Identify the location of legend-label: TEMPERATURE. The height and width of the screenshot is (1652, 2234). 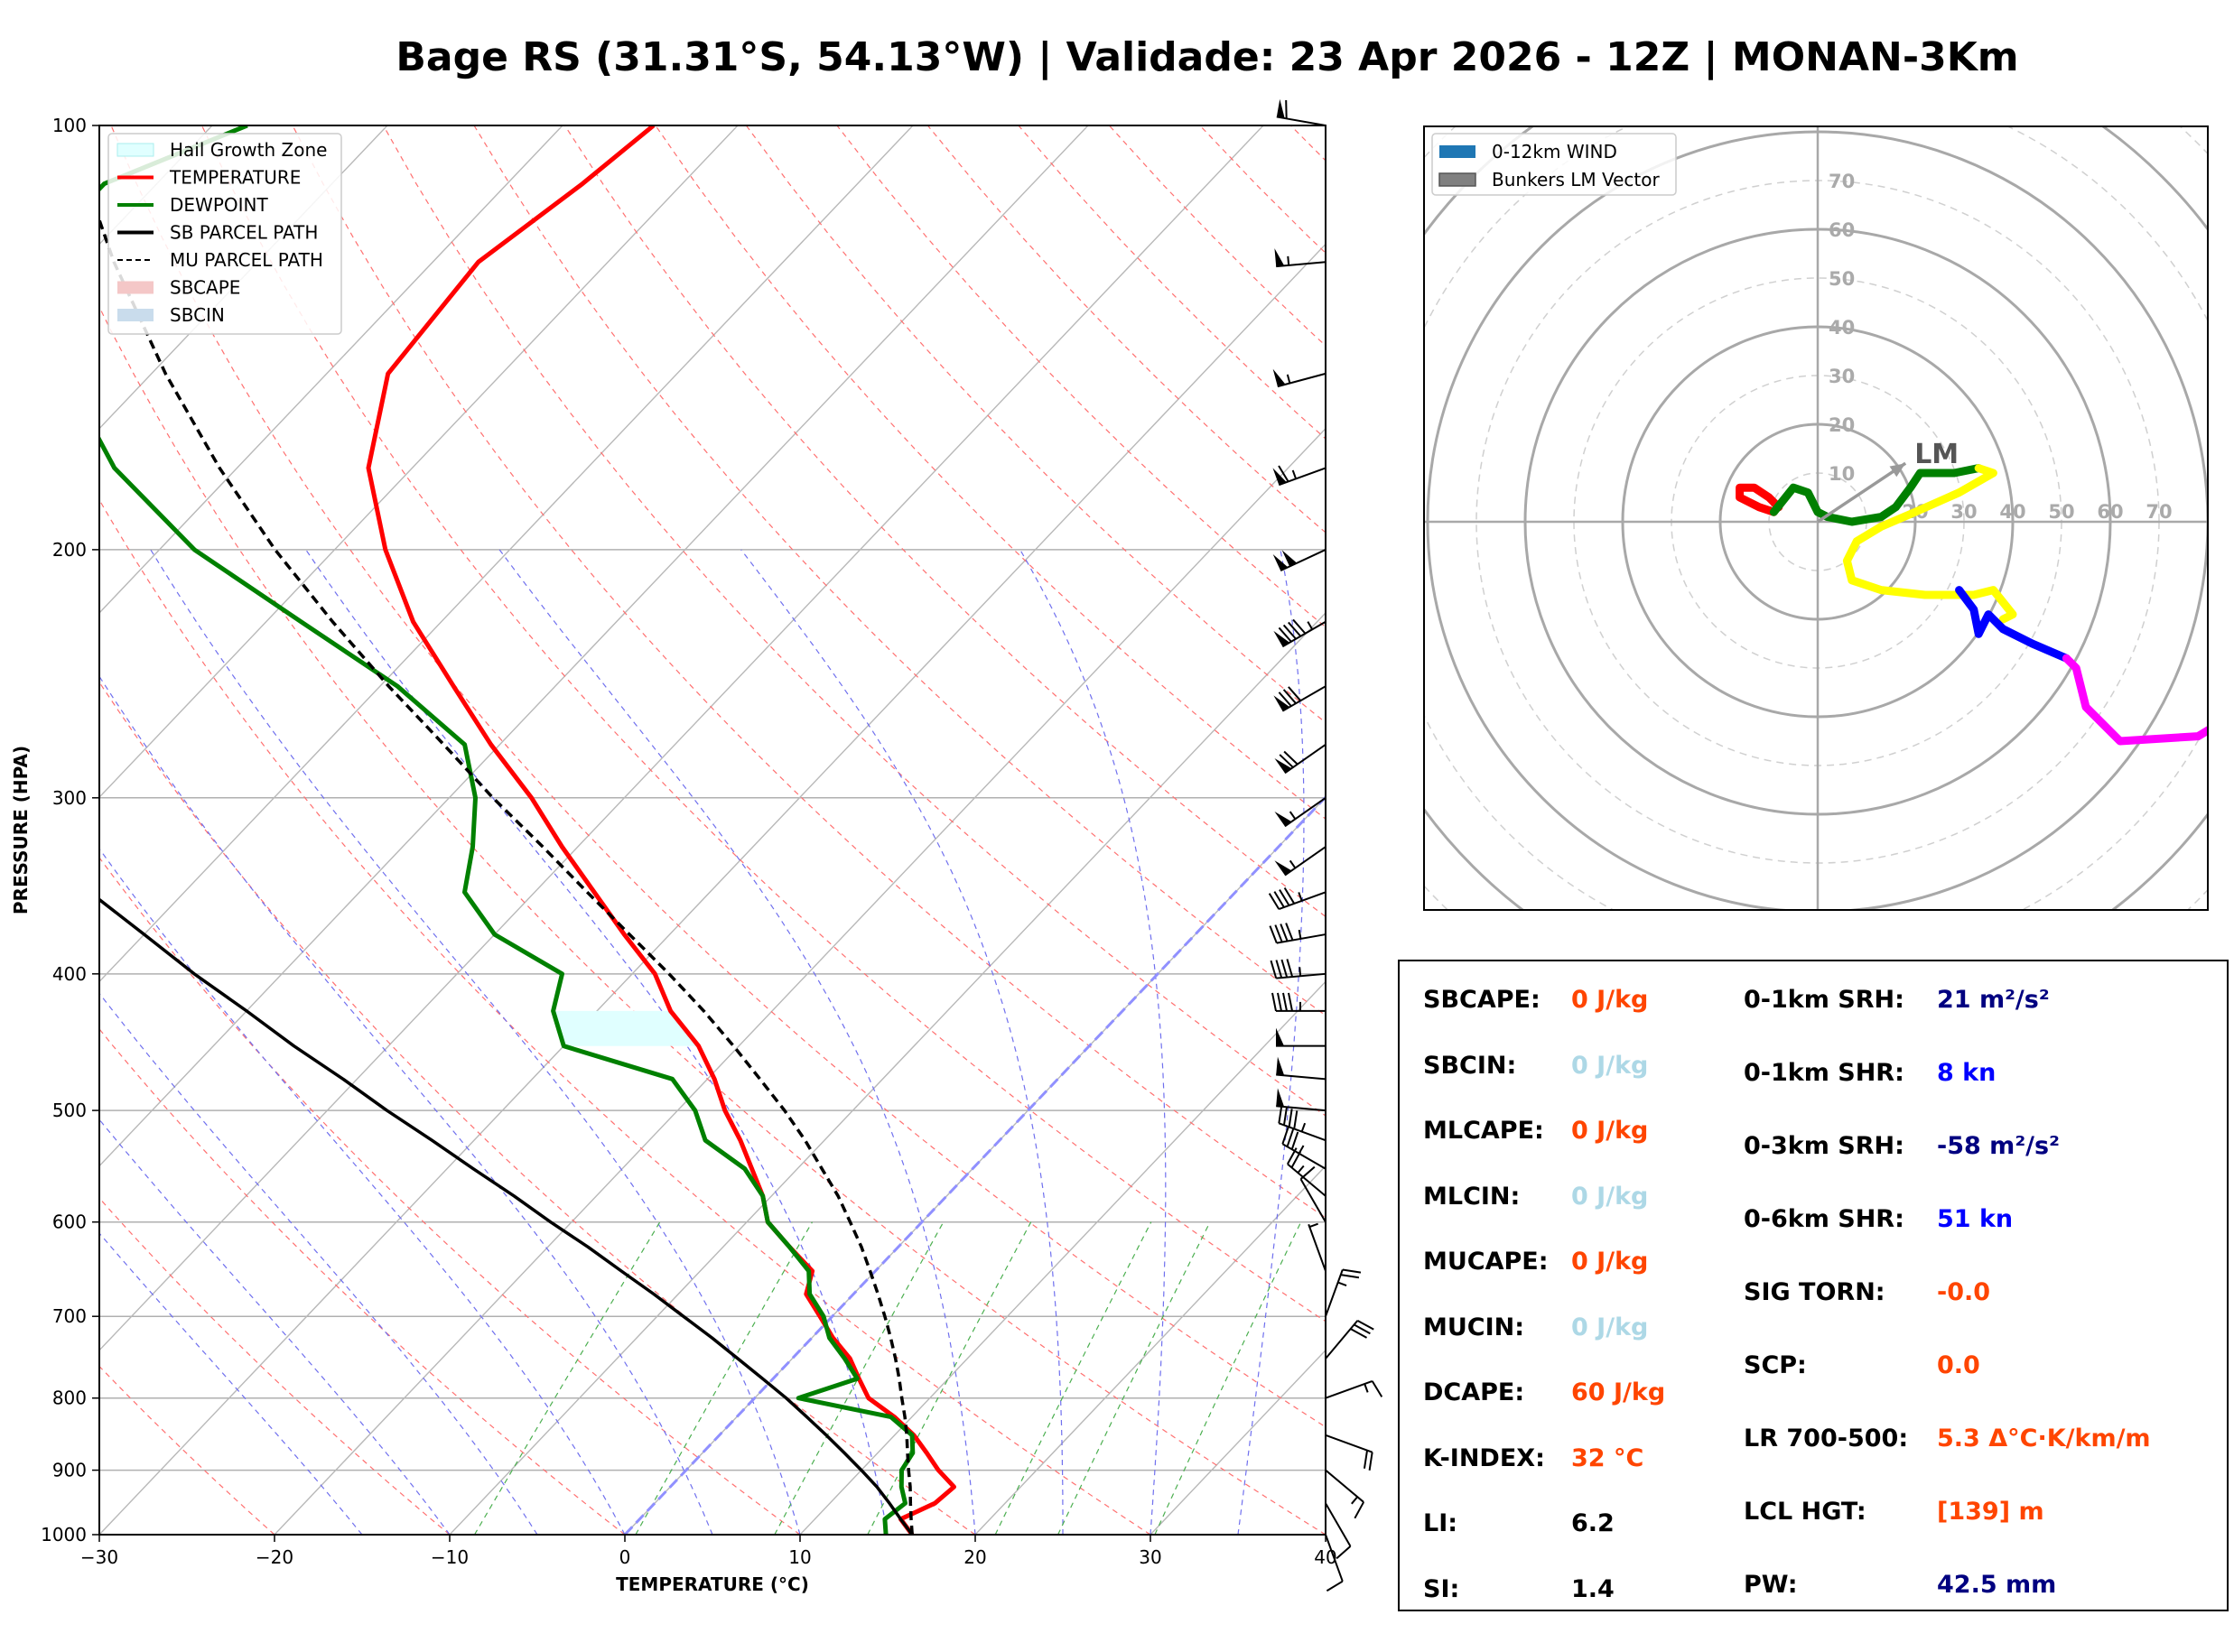
(235, 178).